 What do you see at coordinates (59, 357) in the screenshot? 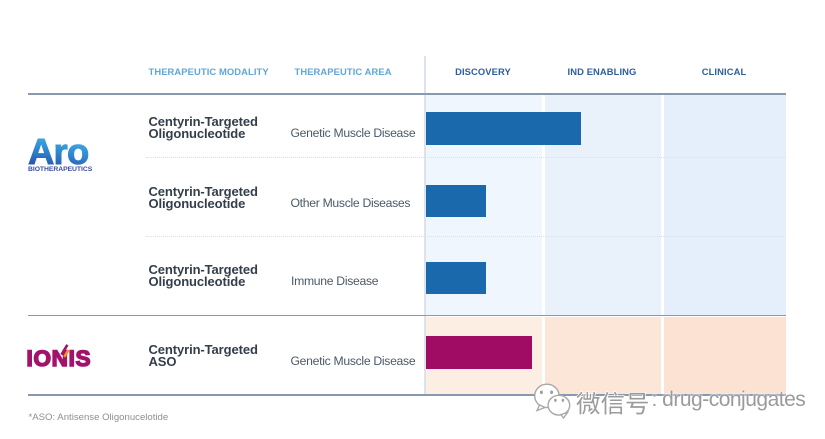
I see `svg-text: IONIS` at bounding box center [59, 357].